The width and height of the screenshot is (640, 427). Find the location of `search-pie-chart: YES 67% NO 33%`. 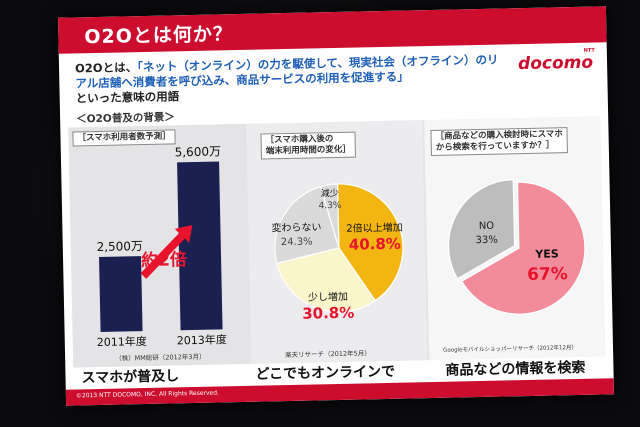

search-pie-chart: YES 67% NO 33% is located at coordinates (516, 247).